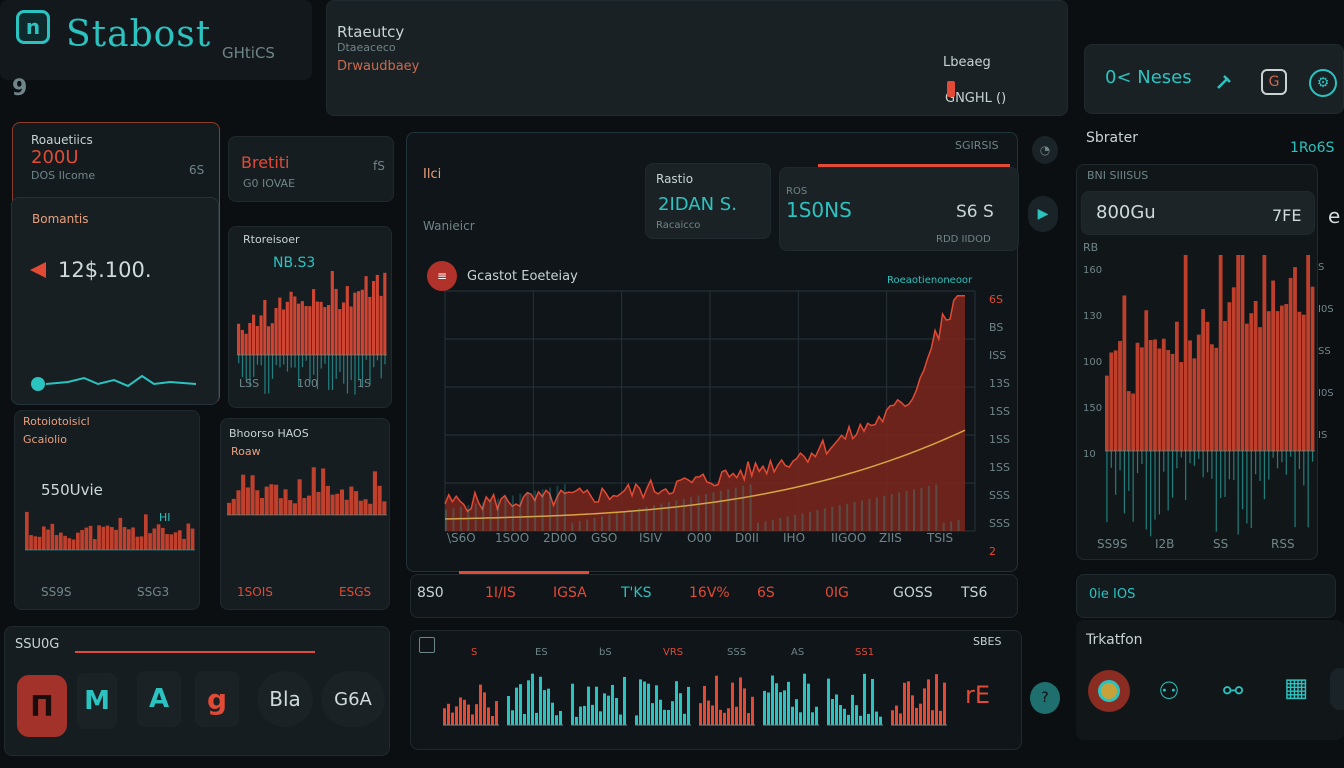 The image size is (1344, 768). I want to click on clock-icon, so click(1337, 689).